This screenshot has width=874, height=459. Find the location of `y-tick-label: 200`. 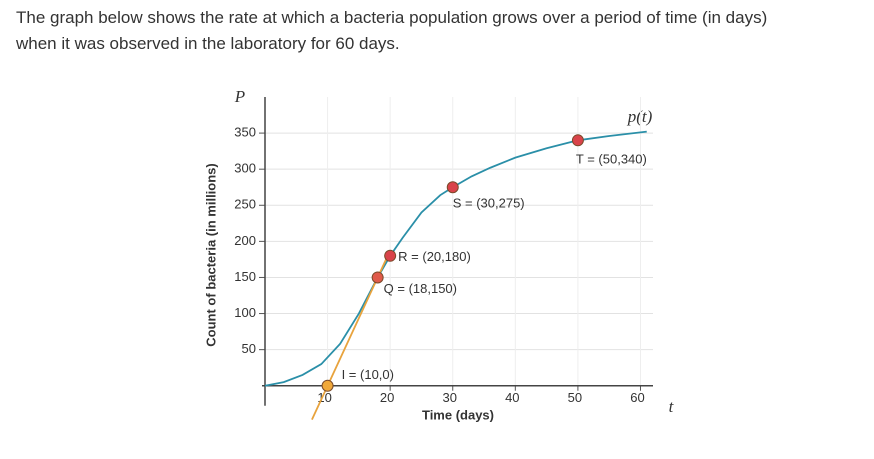

y-tick-label: 200 is located at coordinates (245, 240).